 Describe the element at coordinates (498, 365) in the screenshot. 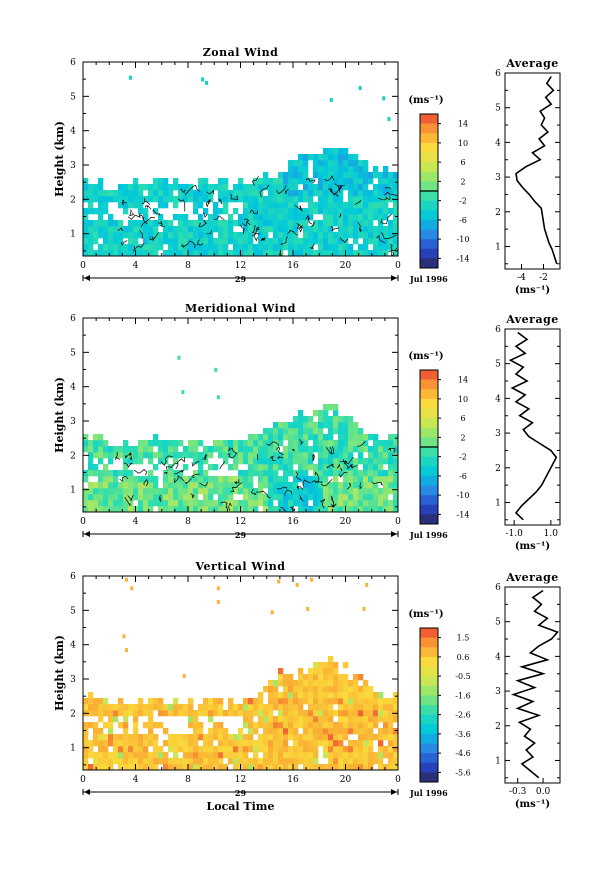

I see `profile-y-tick-label: 5` at that location.